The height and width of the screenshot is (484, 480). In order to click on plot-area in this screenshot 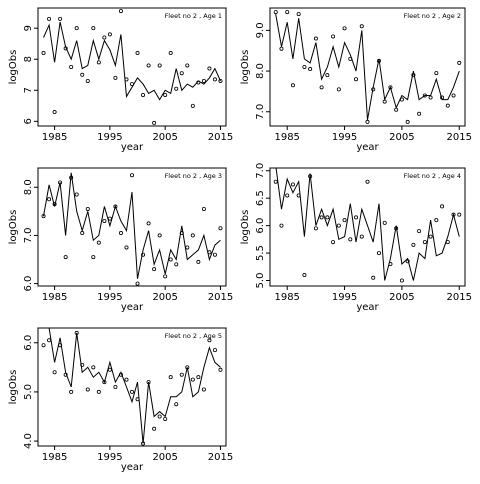, I will do `click(132, 387)`.